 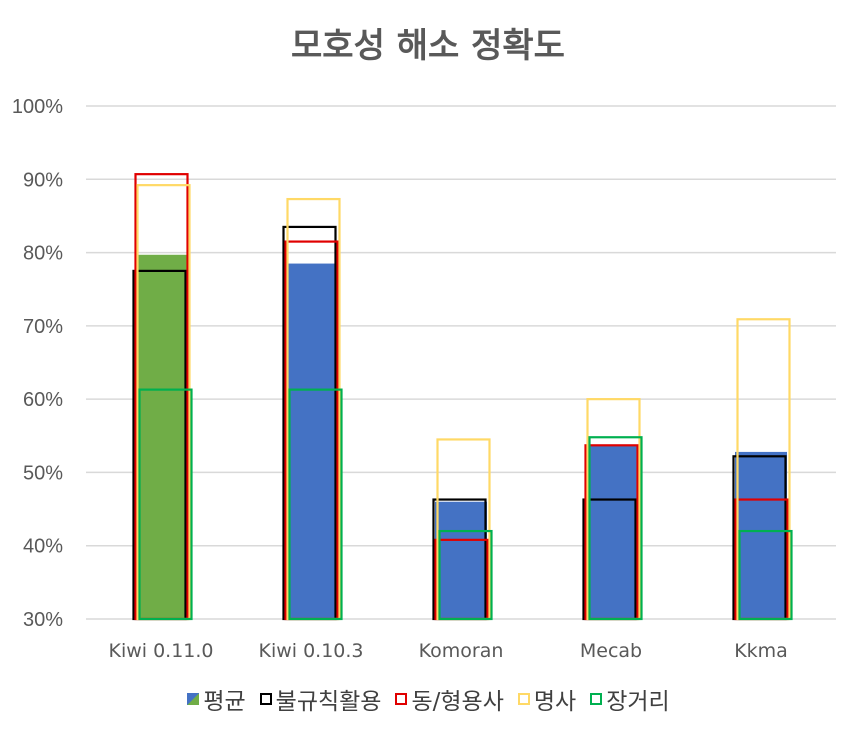 What do you see at coordinates (37, 363) in the screenshot?
I see `y-axis-ticks: 30% 40% 50% 60% 70% 80% 90% 100%` at bounding box center [37, 363].